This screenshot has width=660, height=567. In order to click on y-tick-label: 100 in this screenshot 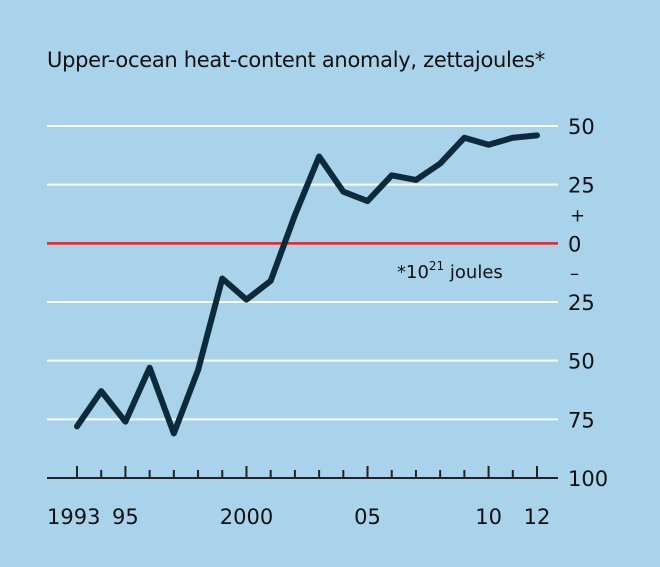, I will do `click(588, 479)`.